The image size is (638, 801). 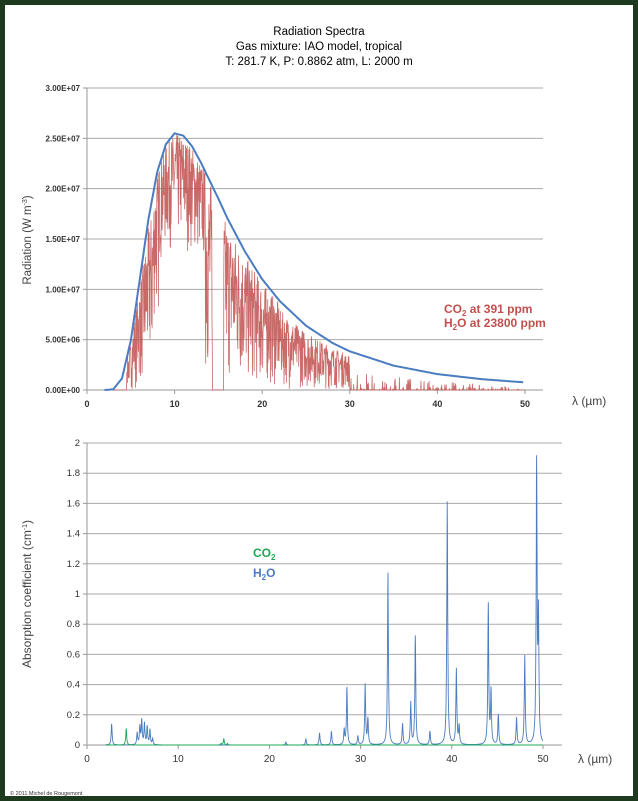 What do you see at coordinates (73, 564) in the screenshot?
I see `y-tick-label: 1.2` at bounding box center [73, 564].